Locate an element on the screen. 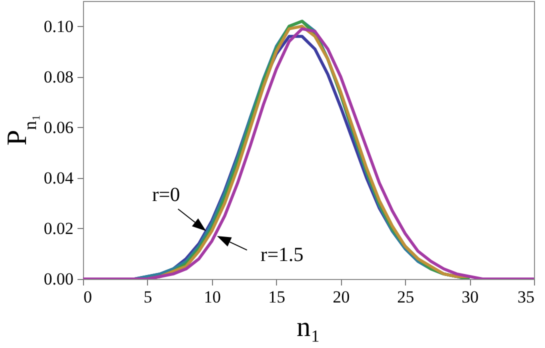 This screenshot has height=348, width=545. y-tick-label: 0.06 is located at coordinates (59, 127).